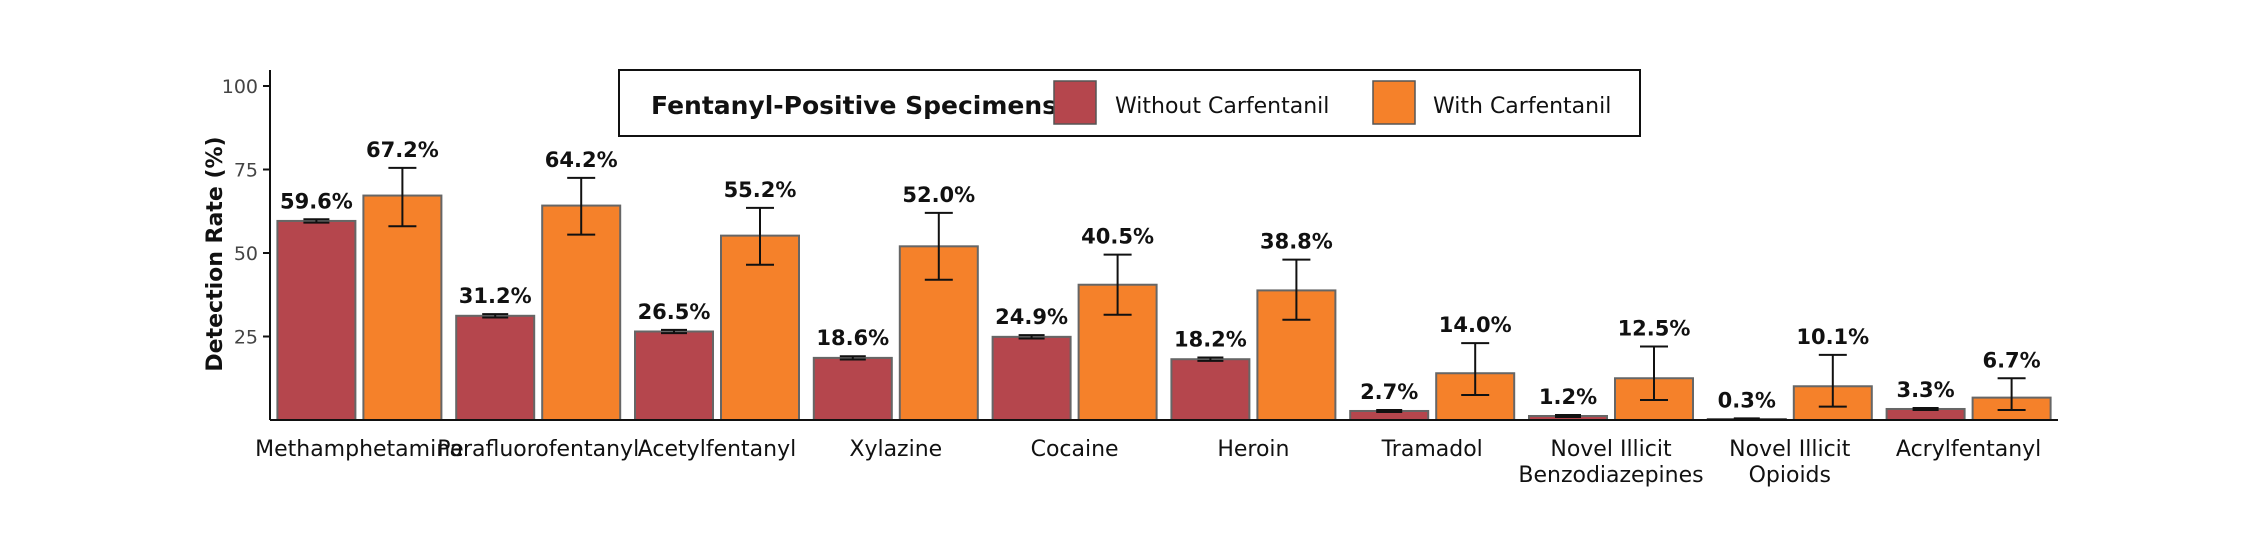 The width and height of the screenshot is (2250, 540). I want to click on data-label-without-carfentanil-heroin: 18.2%, so click(1210, 340).